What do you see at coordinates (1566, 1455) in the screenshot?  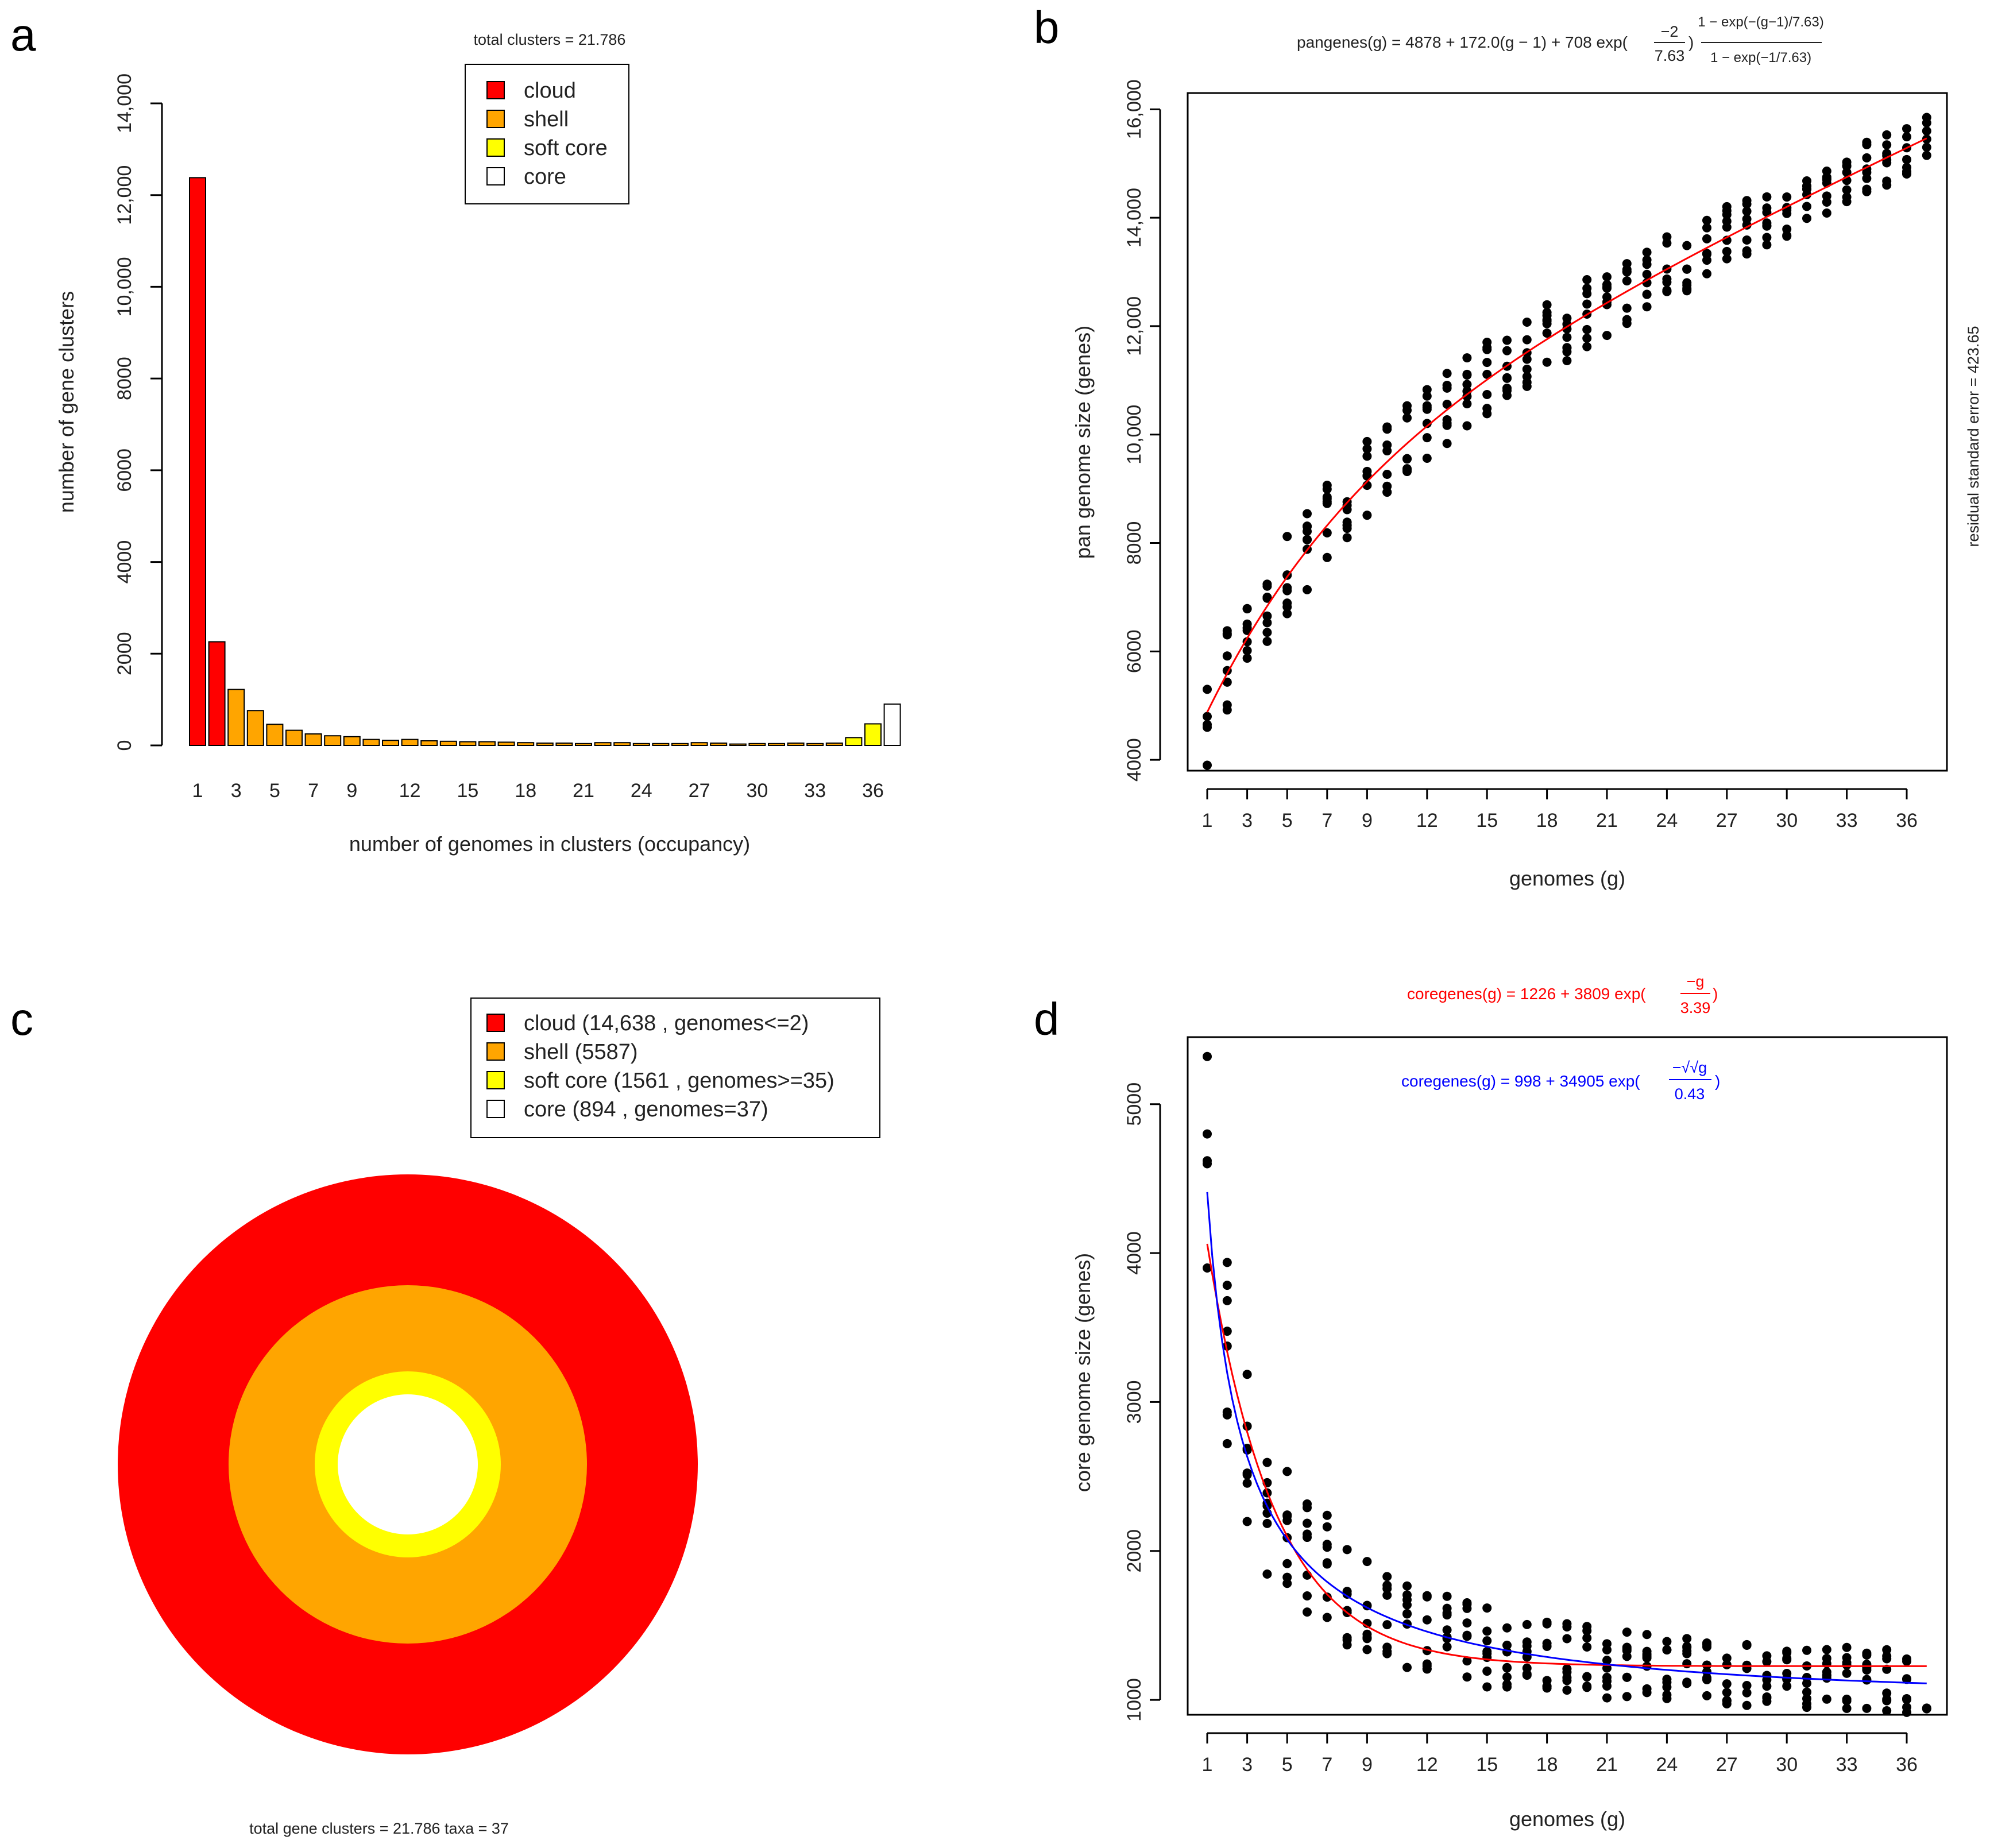 I see `panel-d-fit-red` at bounding box center [1566, 1455].